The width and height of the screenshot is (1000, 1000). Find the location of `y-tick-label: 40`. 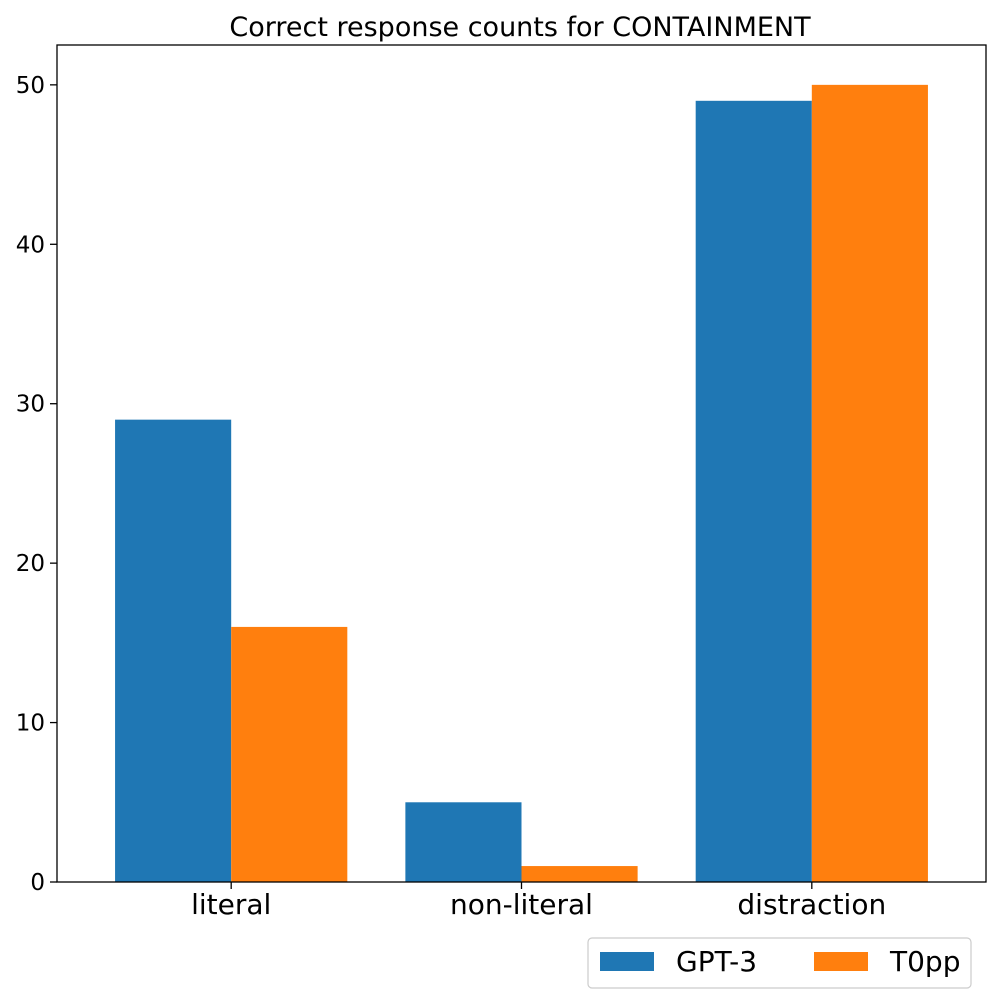

y-tick-label: 40 is located at coordinates (30, 245).